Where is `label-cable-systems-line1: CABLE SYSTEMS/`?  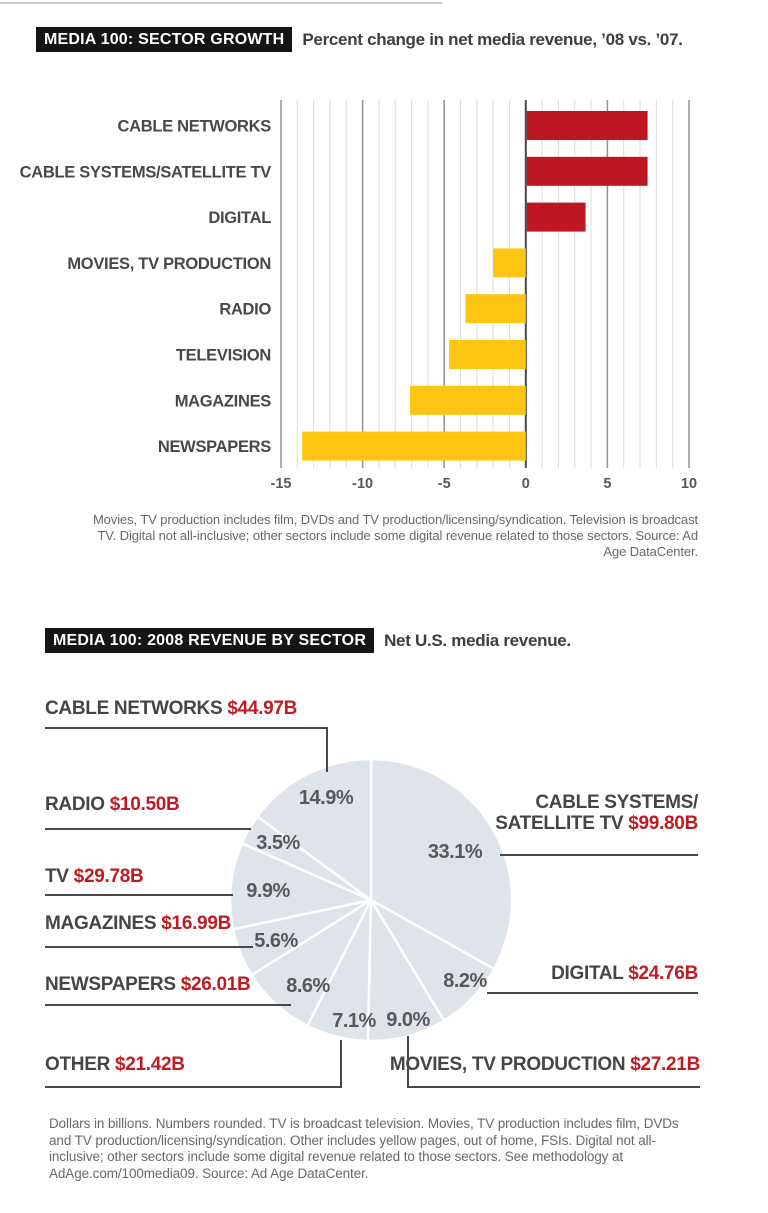
label-cable-systems-line1: CABLE SYSTEMS/ is located at coordinates (616, 802).